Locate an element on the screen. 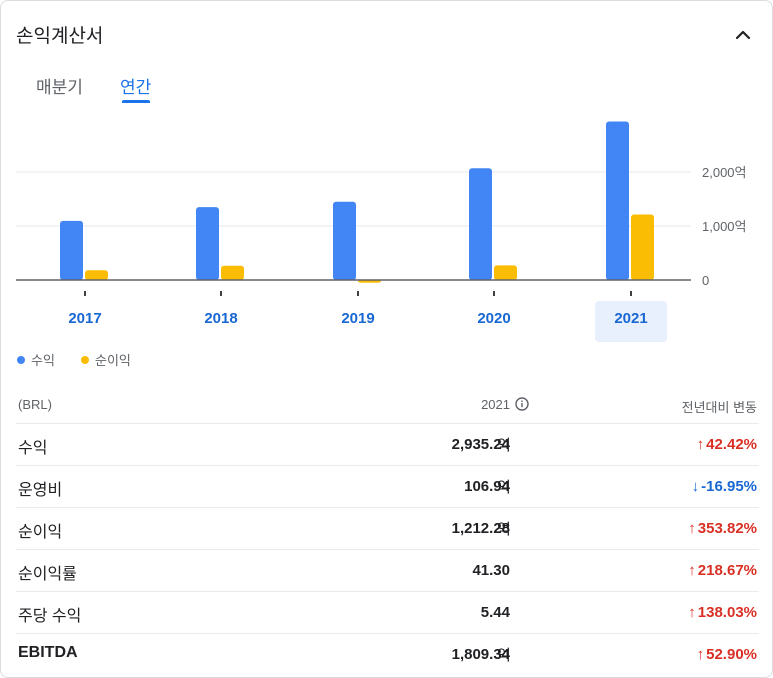 This screenshot has width=773, height=678. collapse-button is located at coordinates (743, 35).